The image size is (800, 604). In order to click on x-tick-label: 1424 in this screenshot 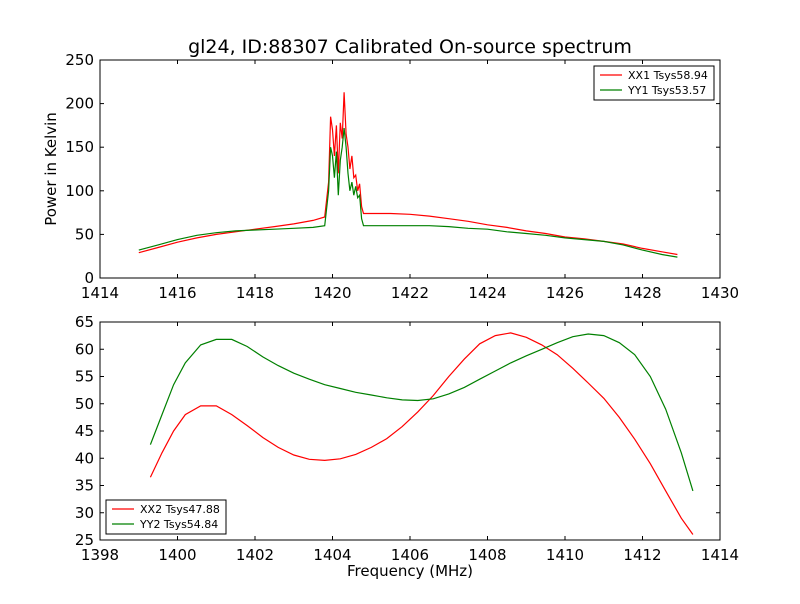, I will do `click(487, 293)`.